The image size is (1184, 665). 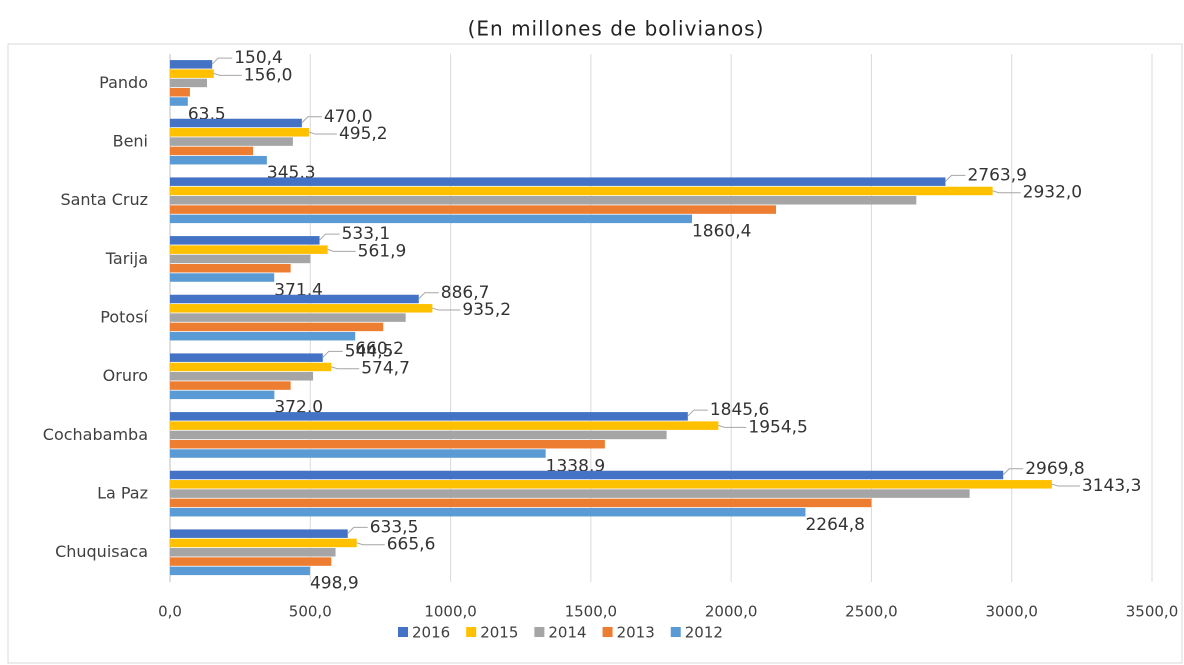 What do you see at coordinates (1111, 486) in the screenshot?
I see `value-label: 3143,3` at bounding box center [1111, 486].